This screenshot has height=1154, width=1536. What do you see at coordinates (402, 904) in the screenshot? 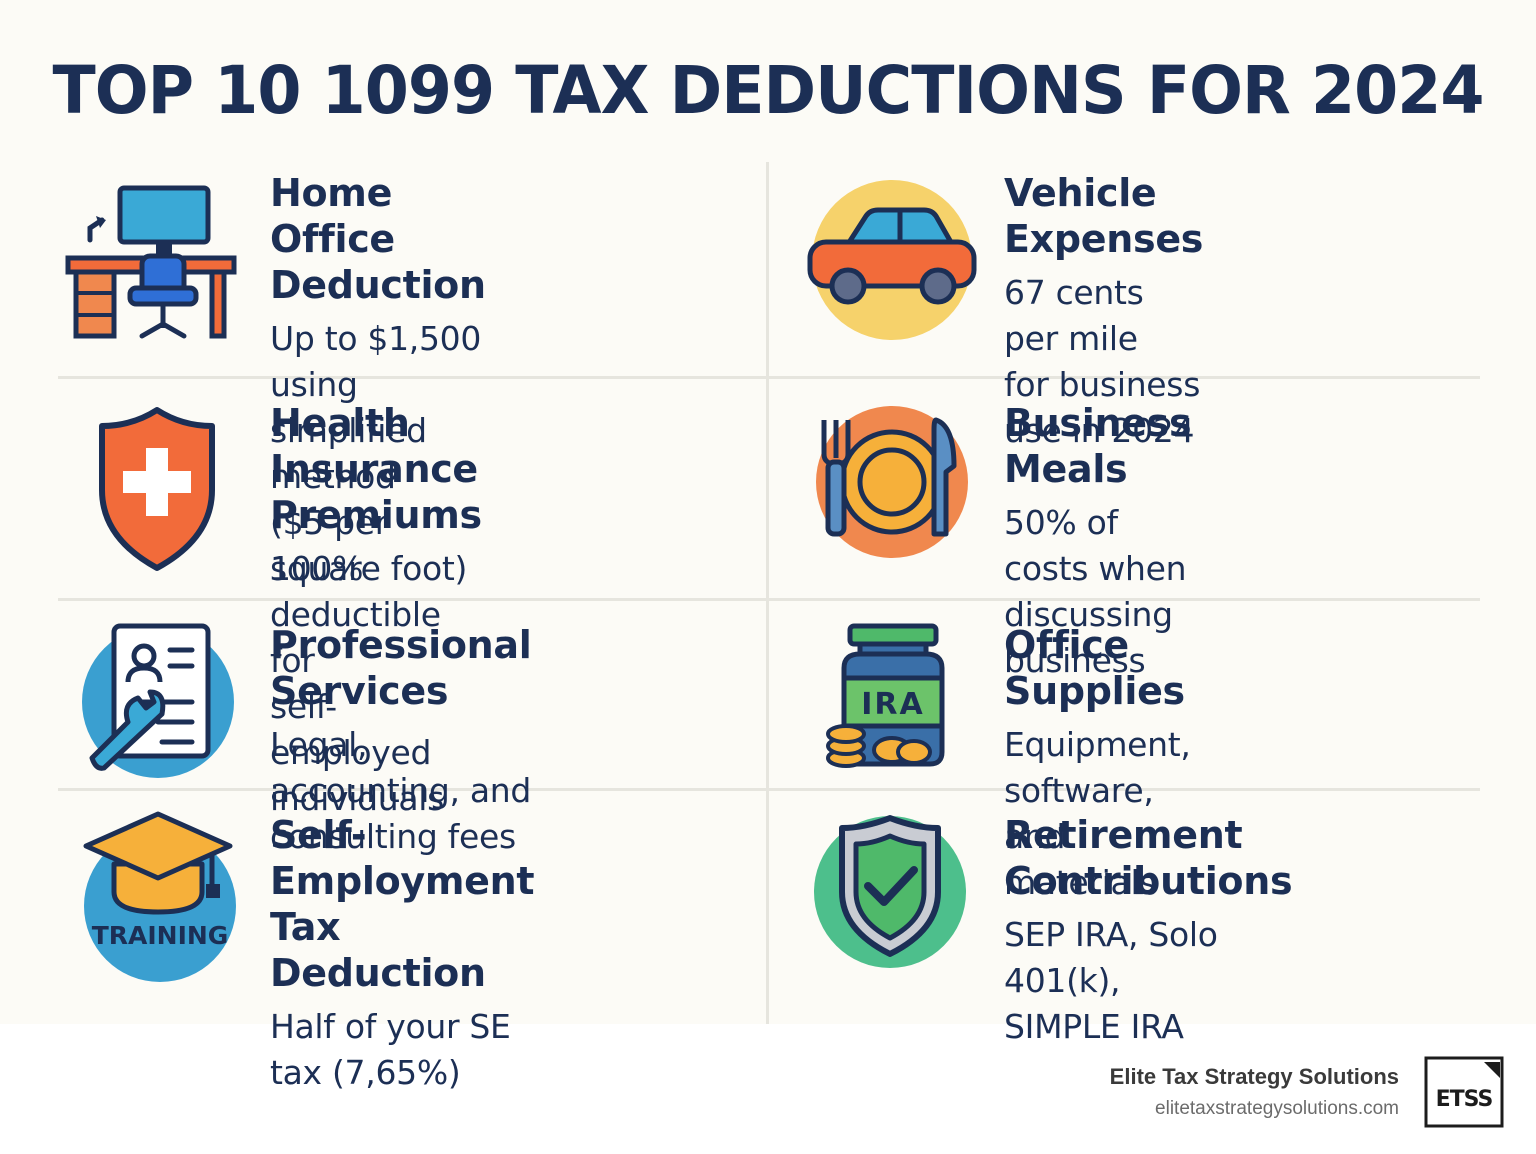
I see `deduction-heading: Self-Employment Tax Deduction` at bounding box center [402, 904].